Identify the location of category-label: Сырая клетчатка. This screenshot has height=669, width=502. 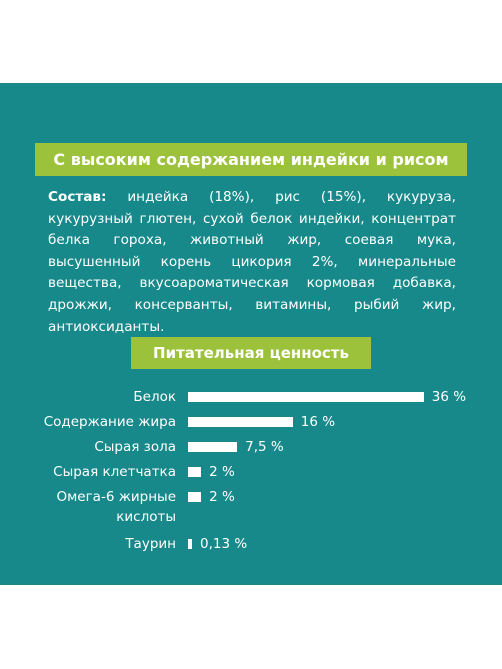
(114, 472).